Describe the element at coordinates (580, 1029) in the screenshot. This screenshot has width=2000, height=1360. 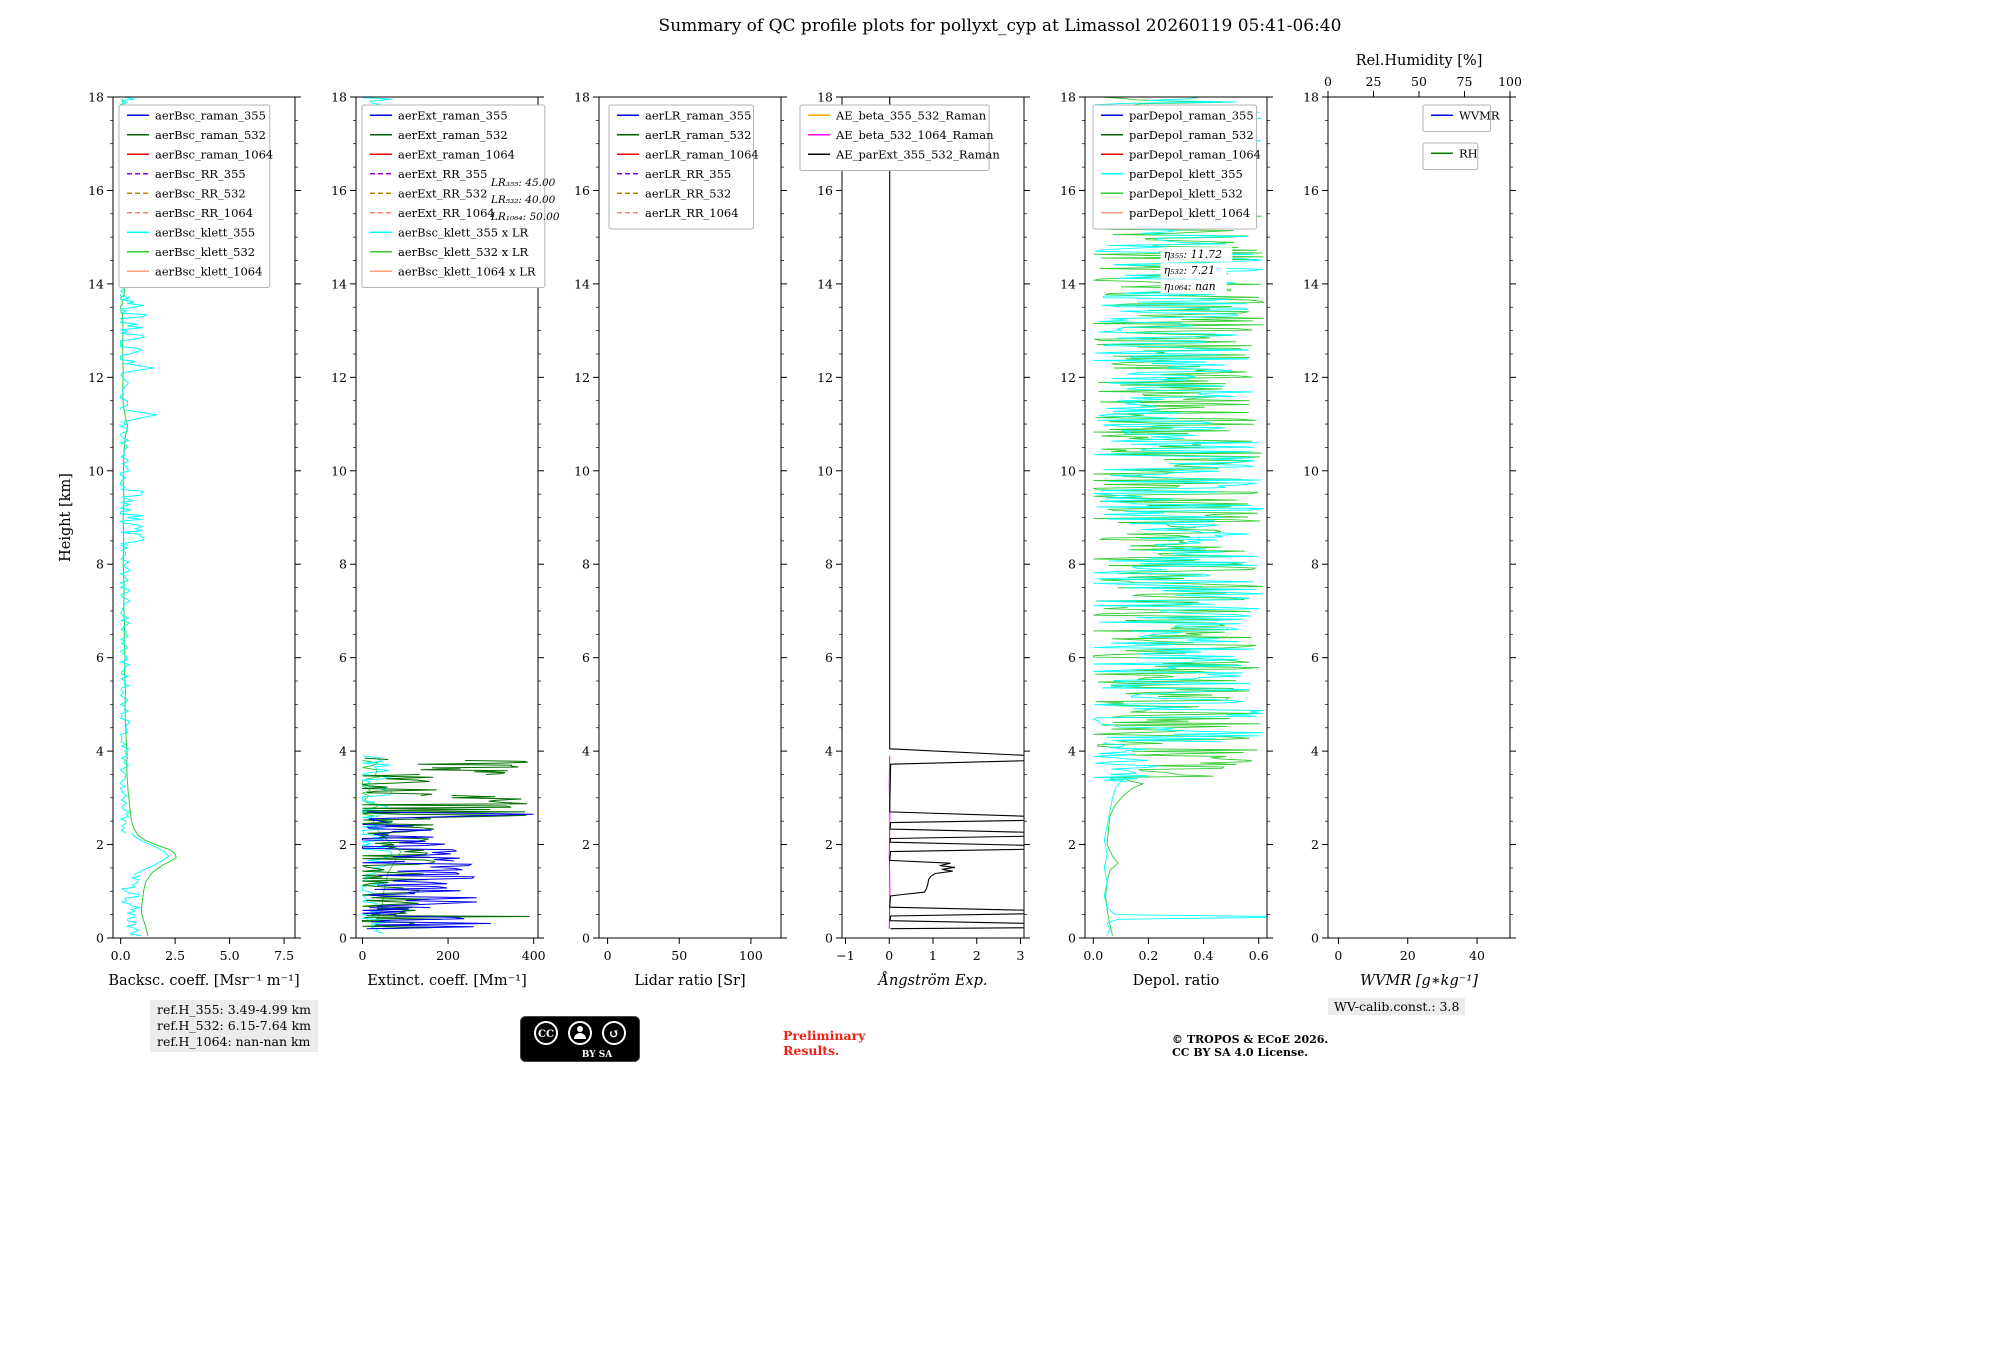
I see `by-person-head` at that location.